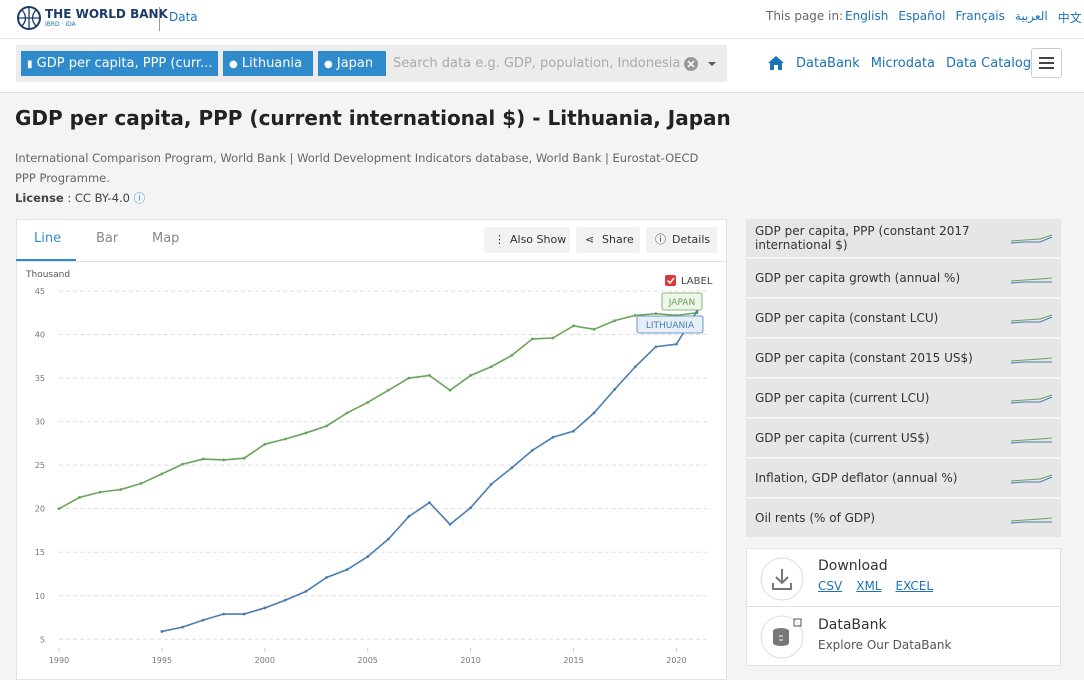 This screenshot has width=1084, height=680. What do you see at coordinates (98, 198) in the screenshot?
I see `license-value: : CC BY-4.0` at bounding box center [98, 198].